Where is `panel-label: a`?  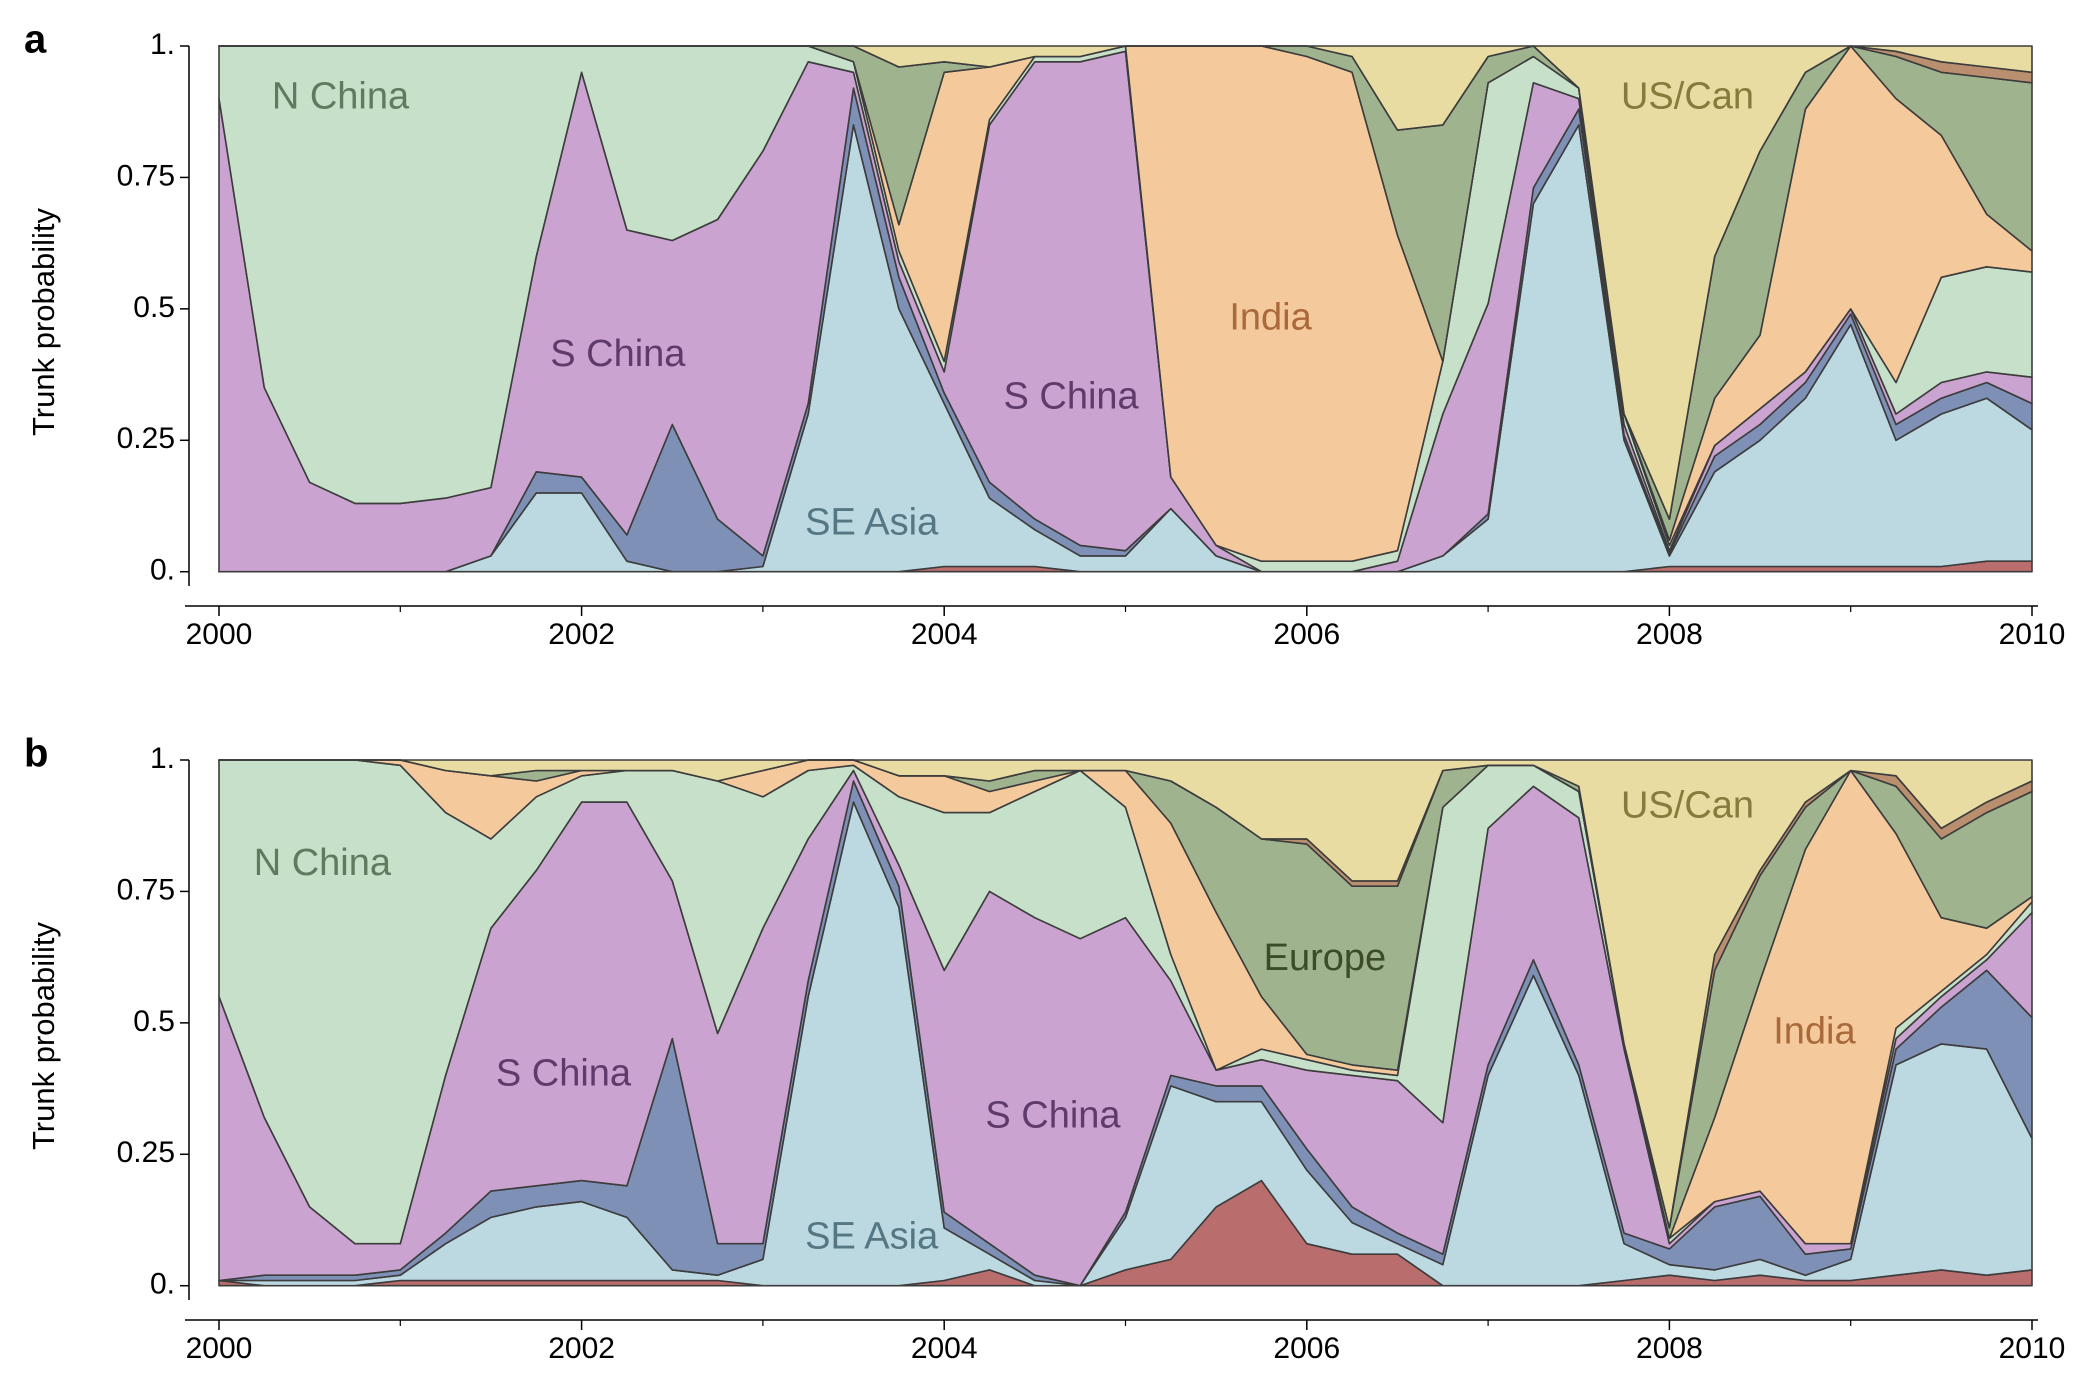 panel-label: a is located at coordinates (35, 40).